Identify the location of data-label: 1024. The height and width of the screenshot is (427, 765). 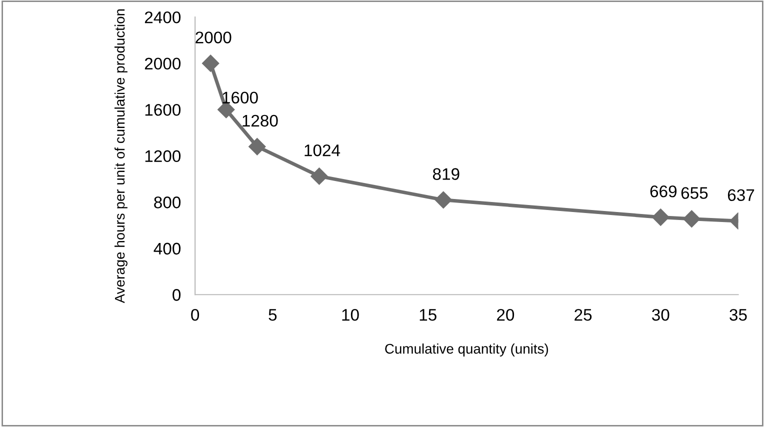
(322, 150).